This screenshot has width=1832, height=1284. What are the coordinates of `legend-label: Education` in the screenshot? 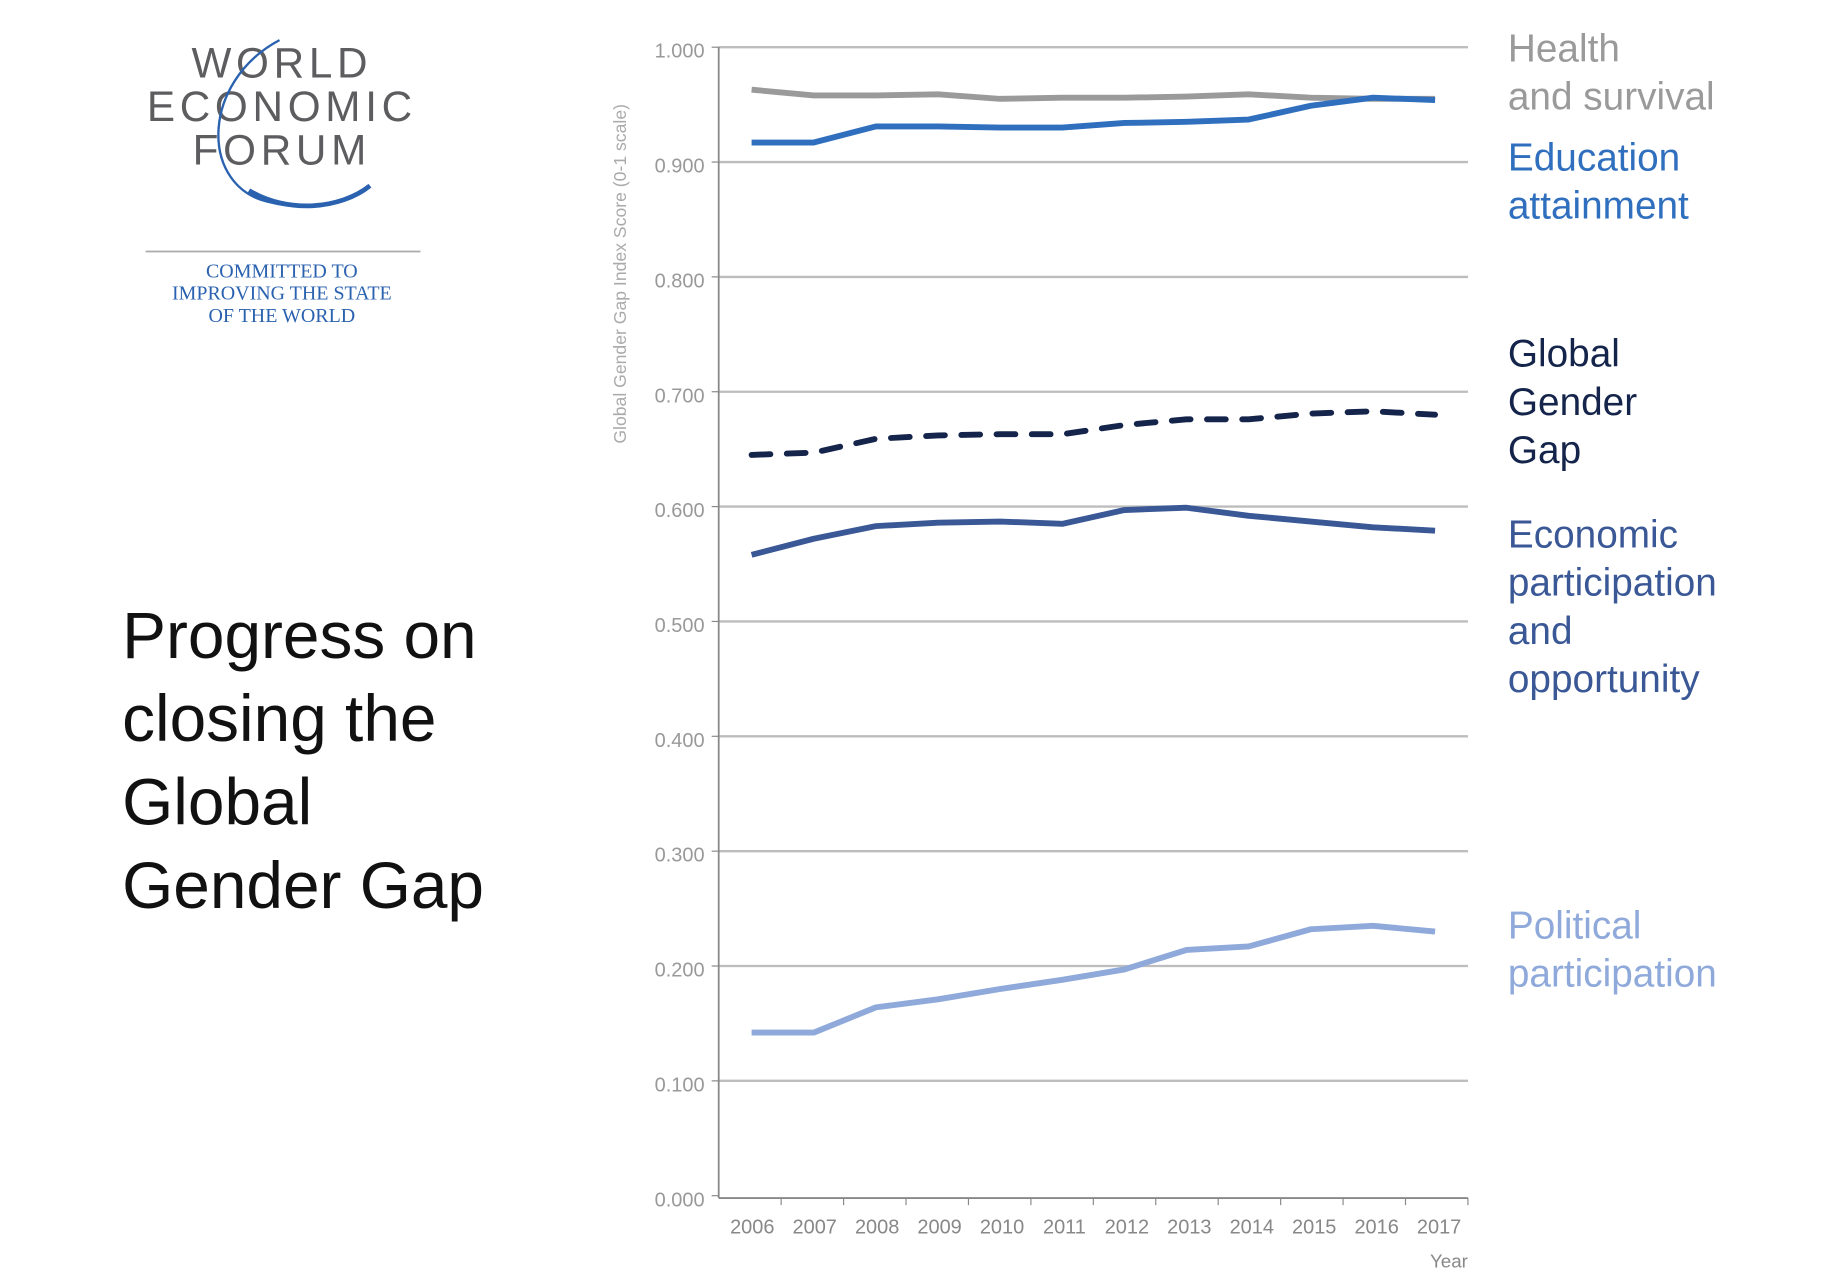 It's located at (1594, 157).